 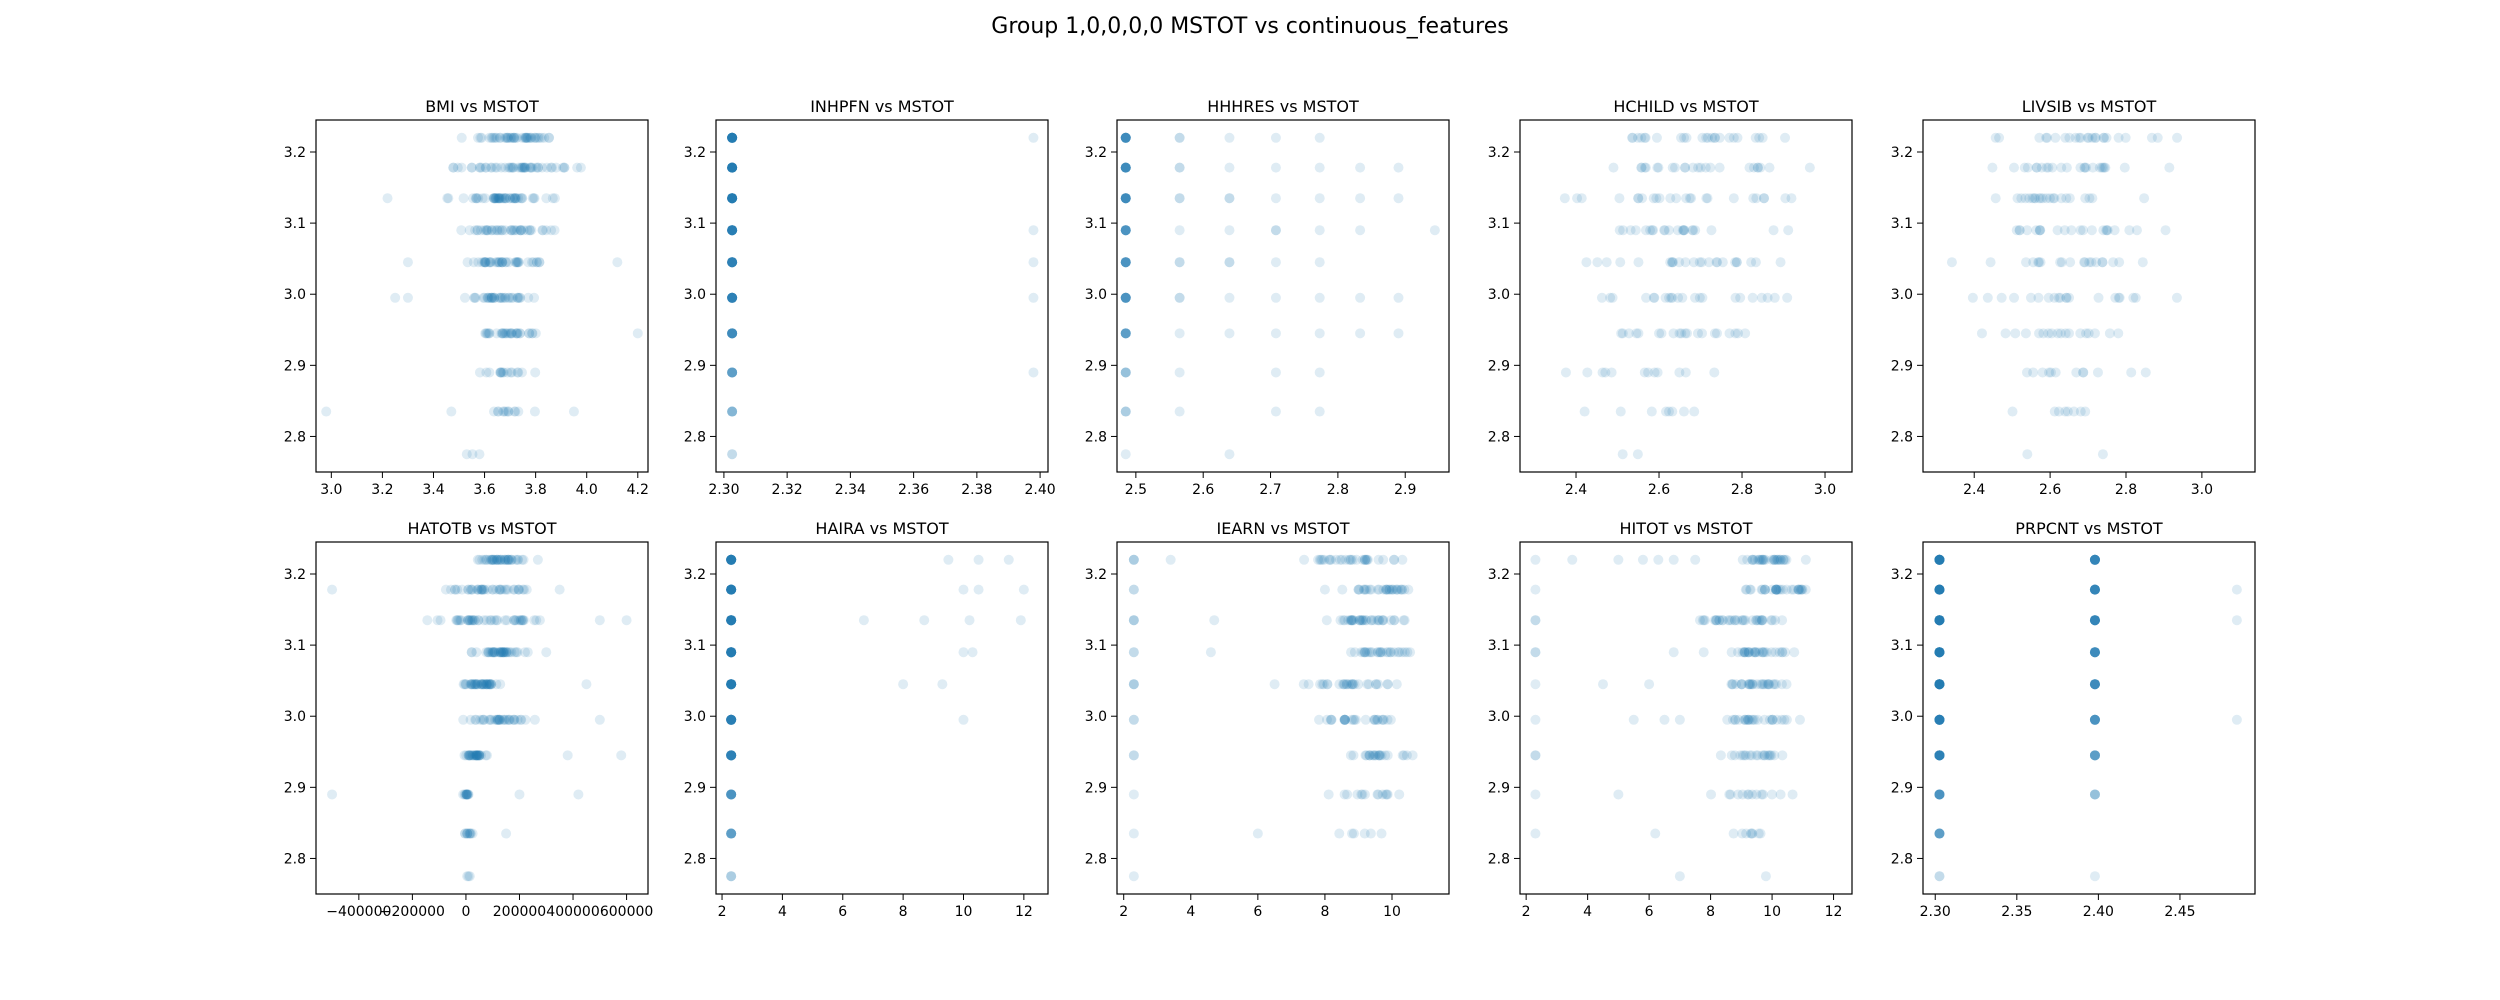 What do you see at coordinates (382, 490) in the screenshot?
I see `x-tick-label: 3.2` at bounding box center [382, 490].